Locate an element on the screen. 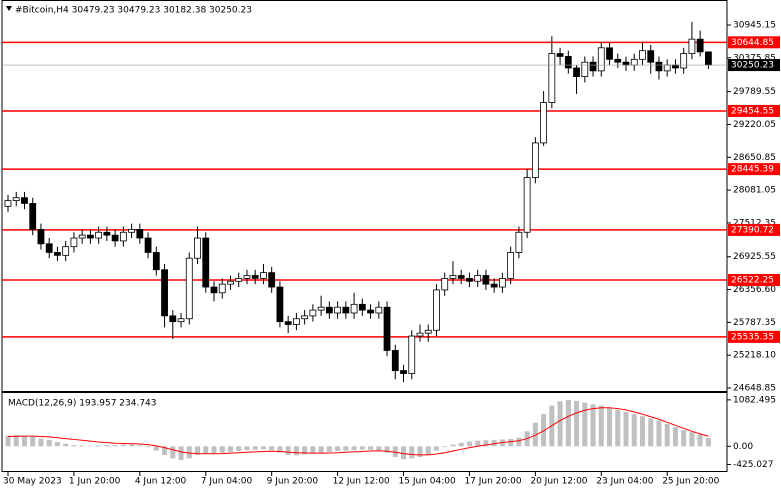  level-label: 27390.72 is located at coordinates (752, 230).